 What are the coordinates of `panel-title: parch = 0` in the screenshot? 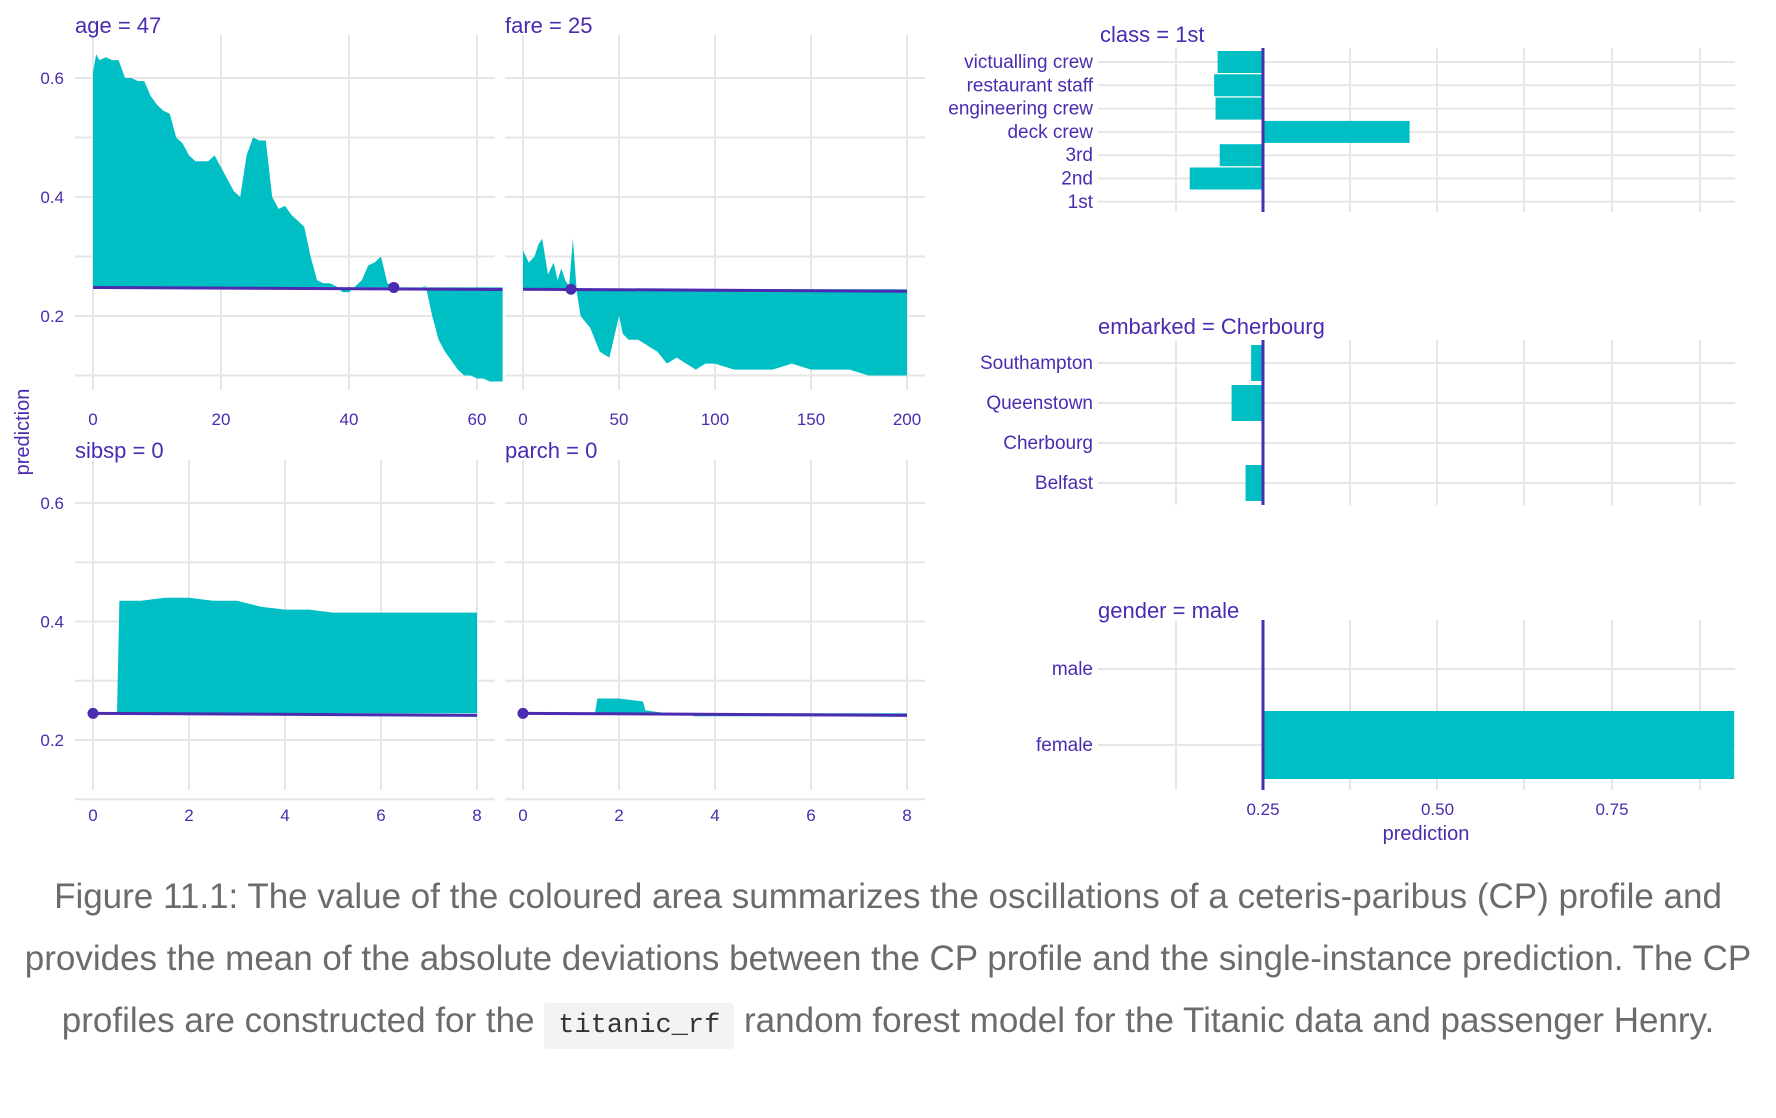 It's located at (551, 450).